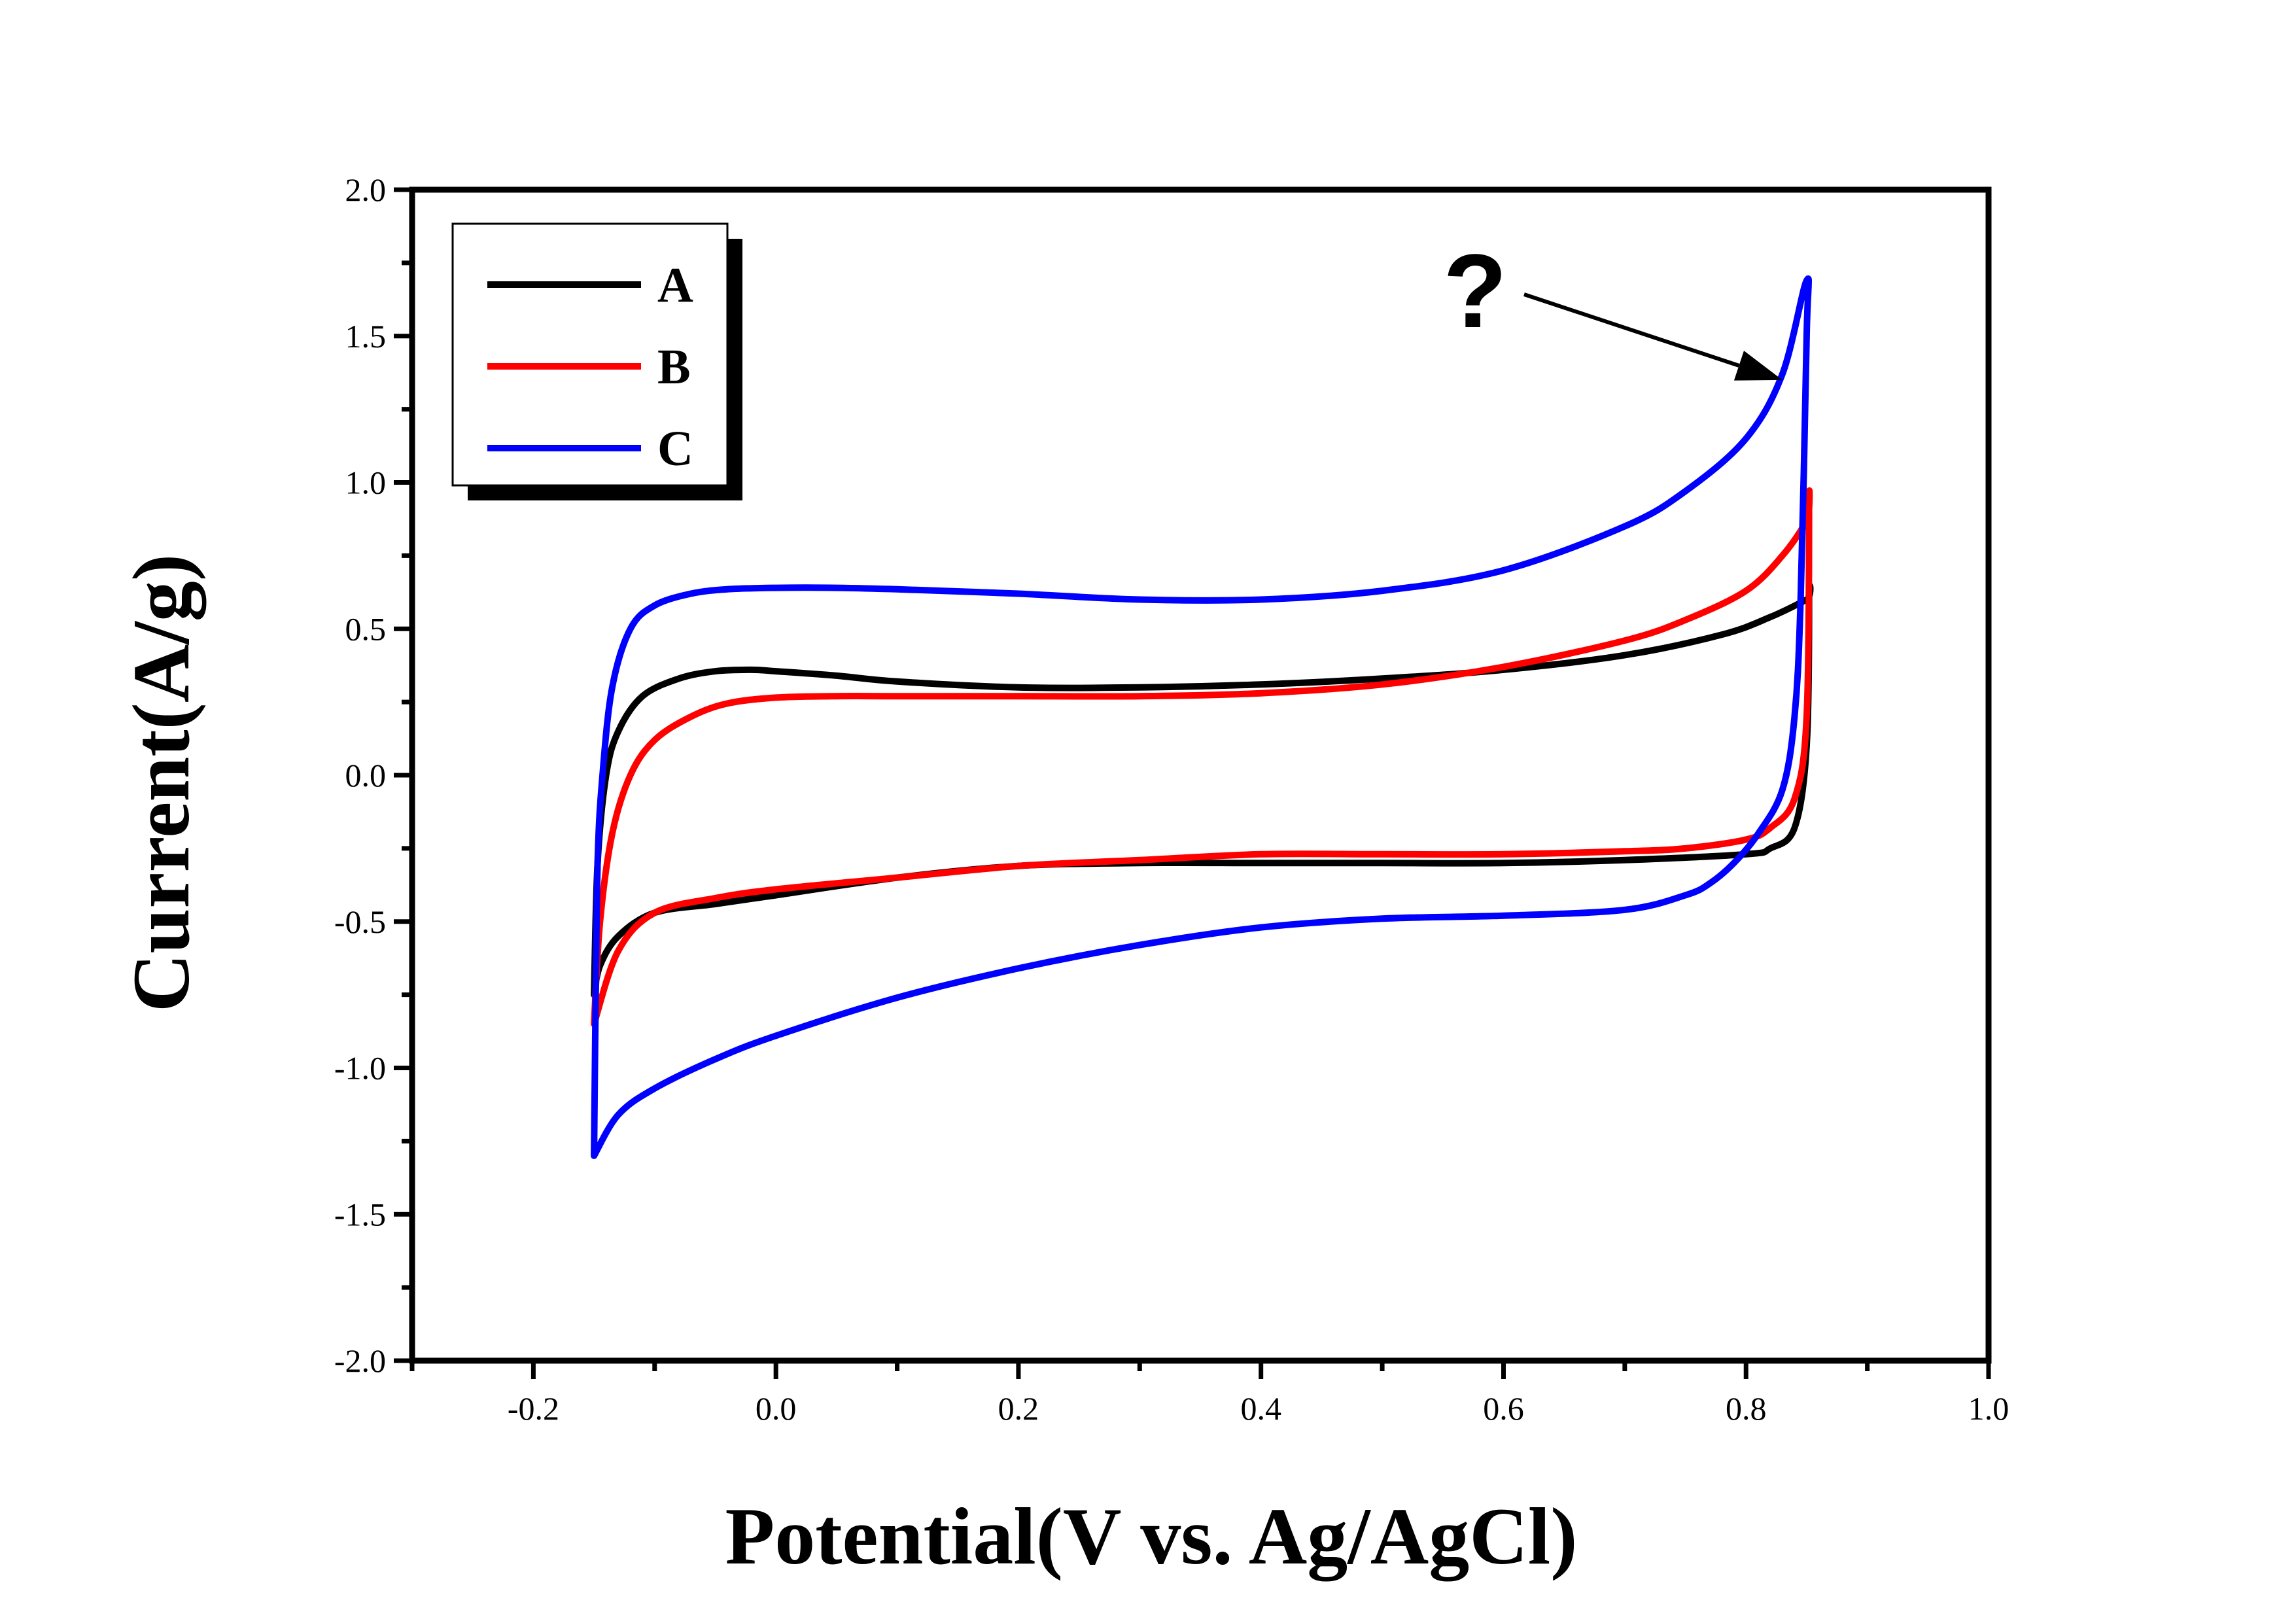 This screenshot has height=1623, width=2296. I want to click on legend-label-A: A, so click(675, 286).